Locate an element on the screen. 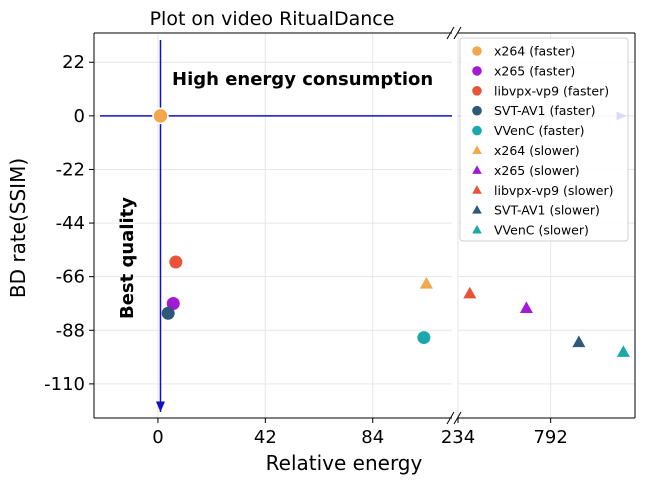  legend-label: x265 (faster) is located at coordinates (534, 70).